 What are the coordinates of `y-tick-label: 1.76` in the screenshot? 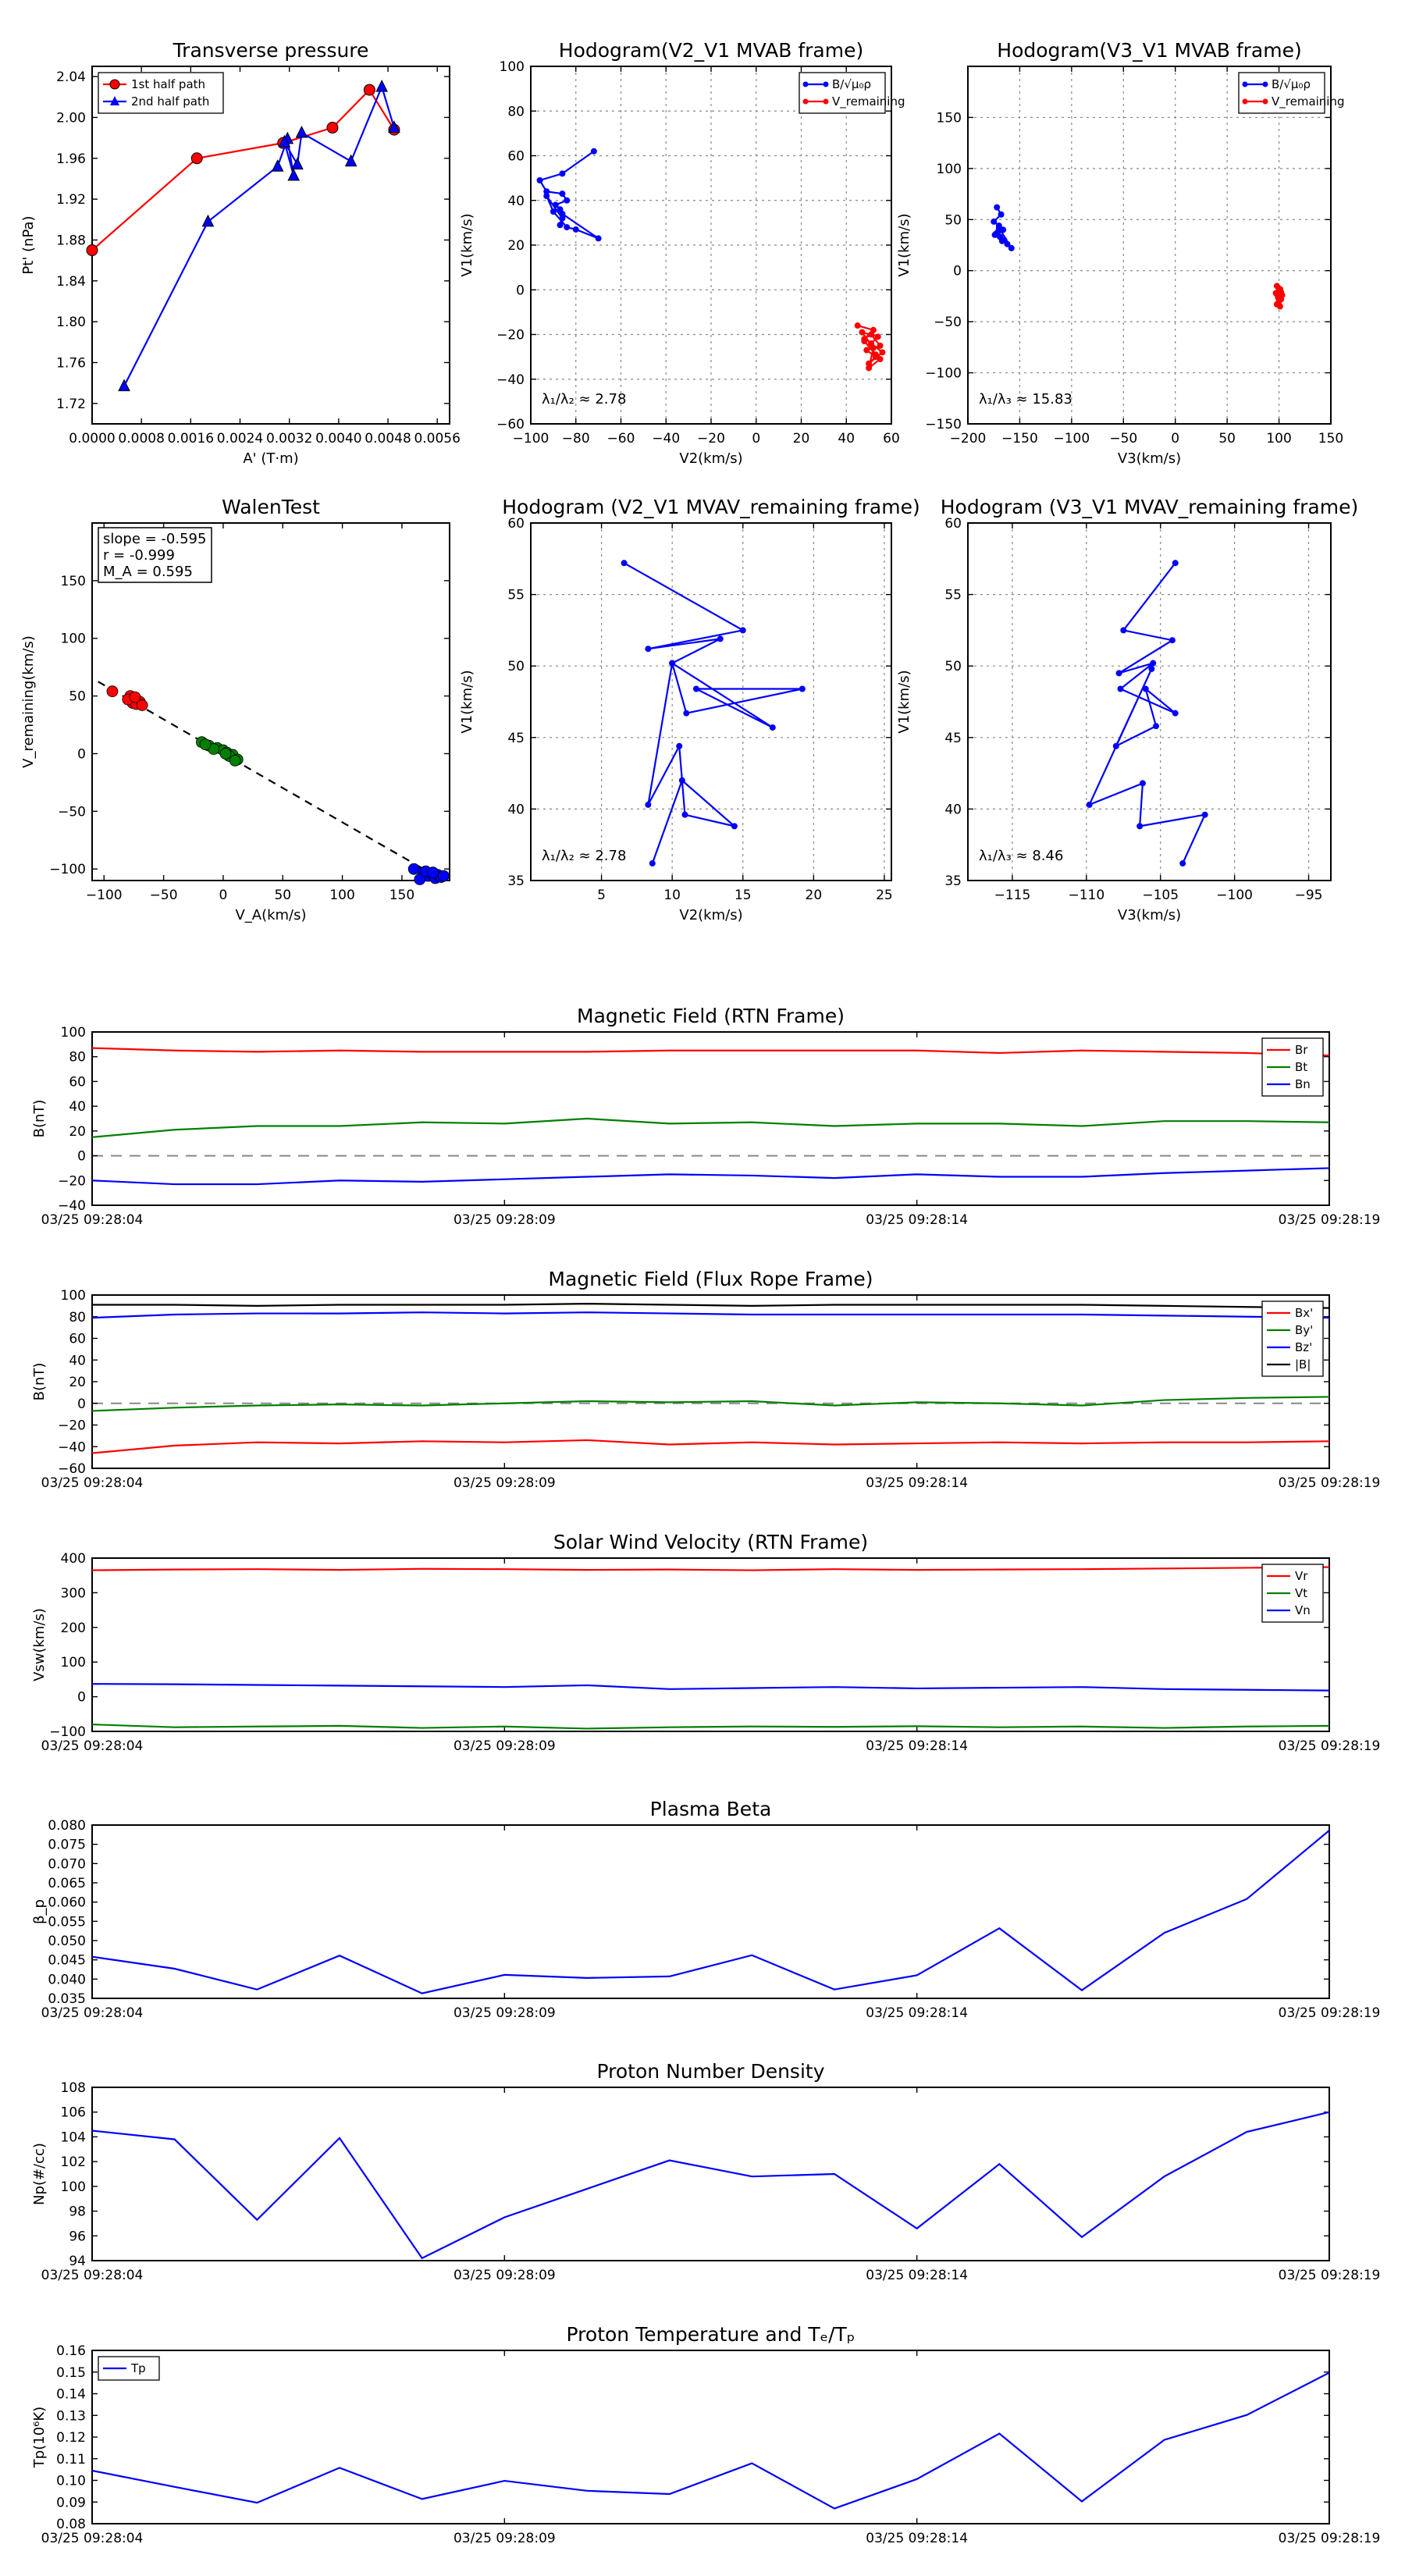 It's located at (71, 363).